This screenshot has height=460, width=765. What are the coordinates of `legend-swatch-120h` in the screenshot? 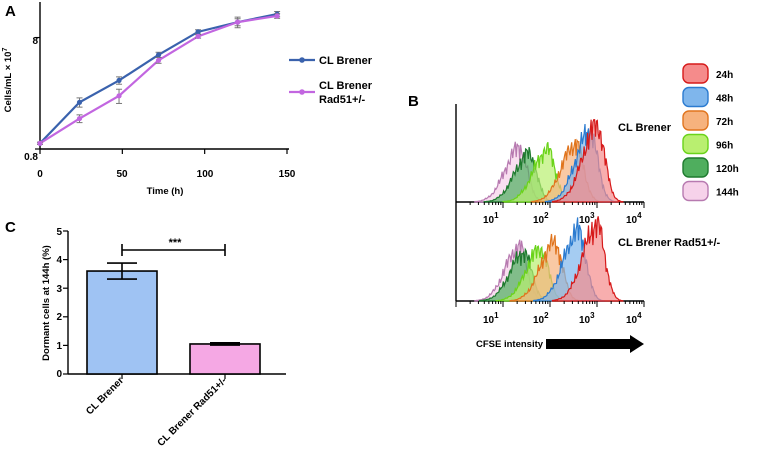 It's located at (695, 167).